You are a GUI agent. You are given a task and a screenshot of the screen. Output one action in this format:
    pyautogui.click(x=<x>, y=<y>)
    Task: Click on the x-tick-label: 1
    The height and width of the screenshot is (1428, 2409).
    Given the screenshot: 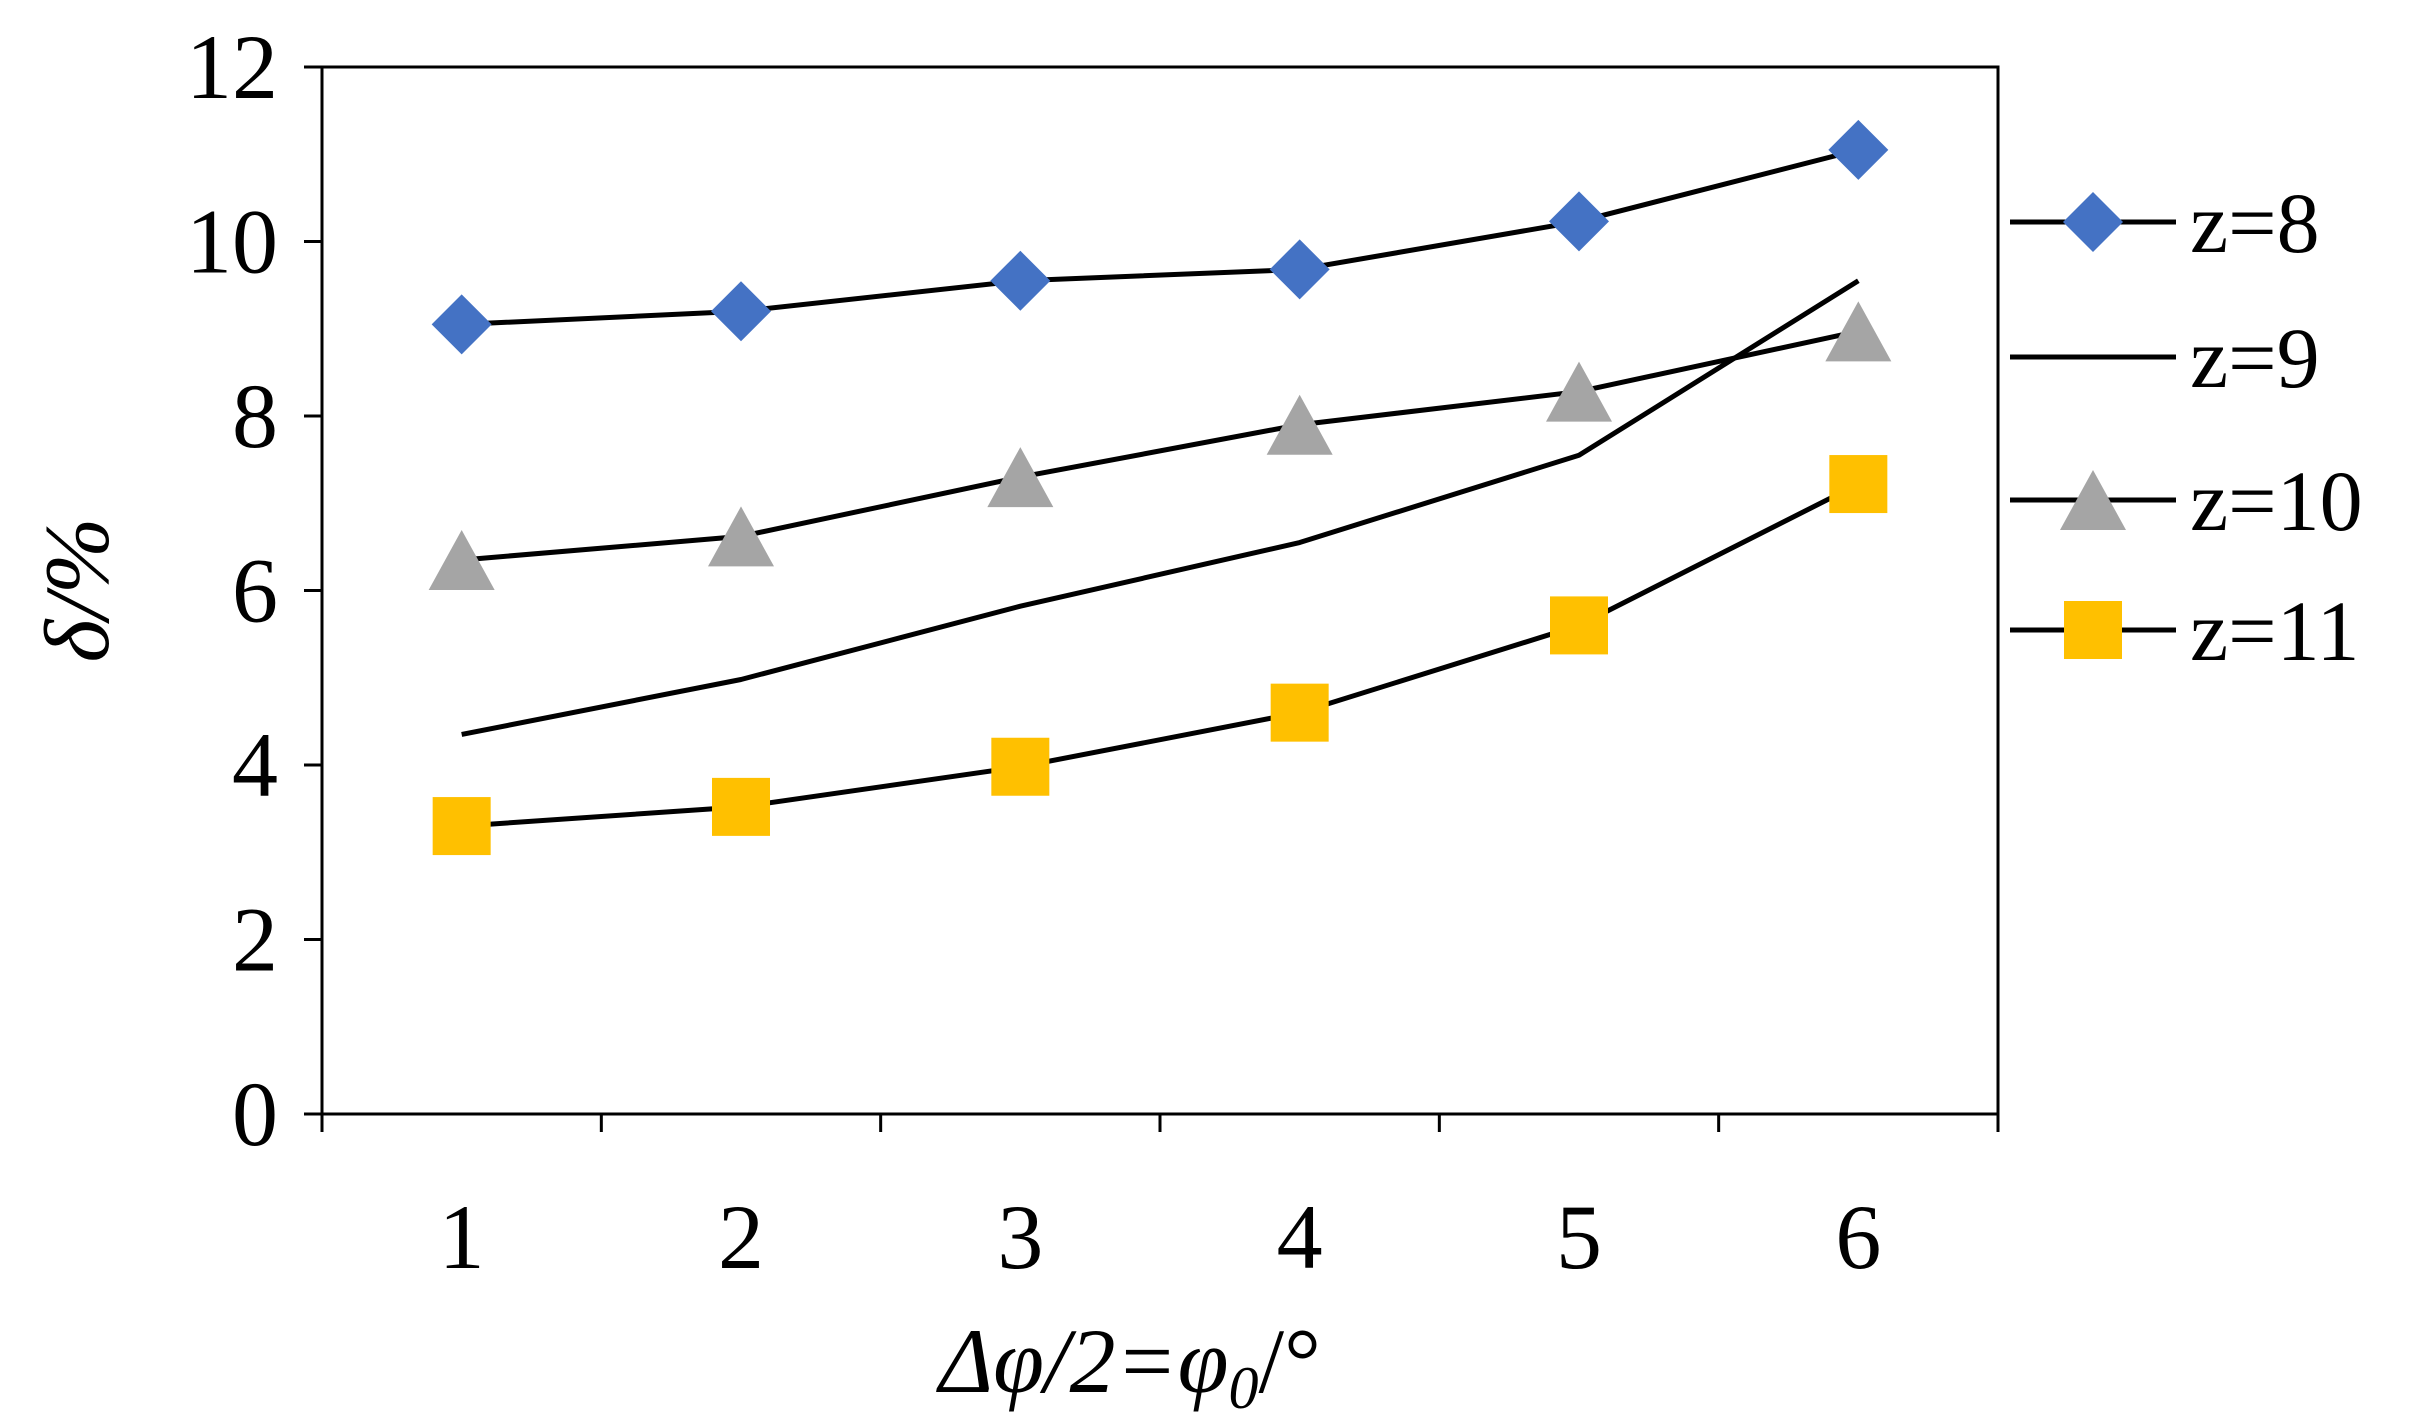 What is the action you would take?
    pyautogui.click(x=462, y=1237)
    